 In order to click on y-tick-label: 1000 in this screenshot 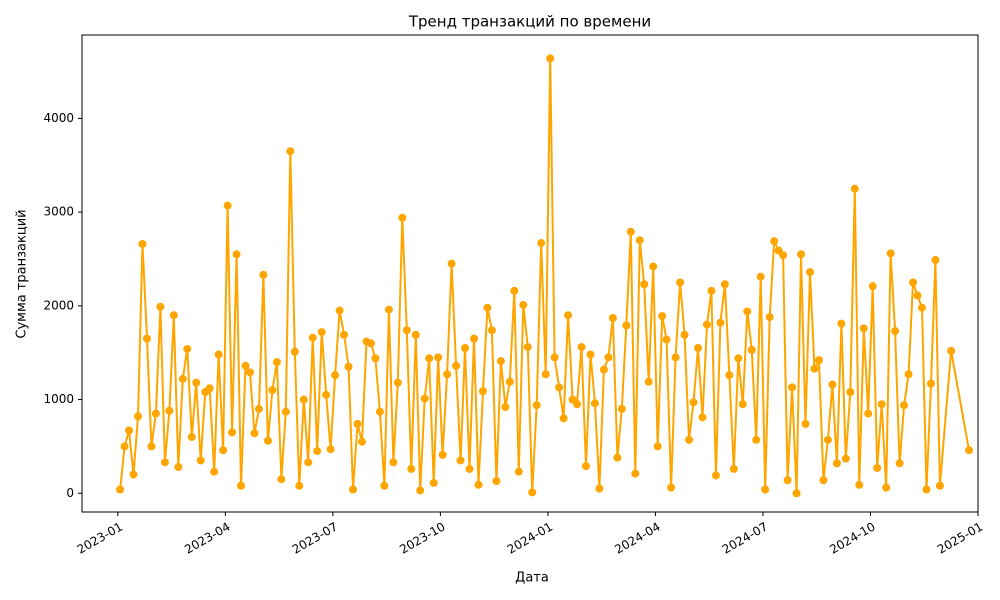, I will do `click(58, 399)`.